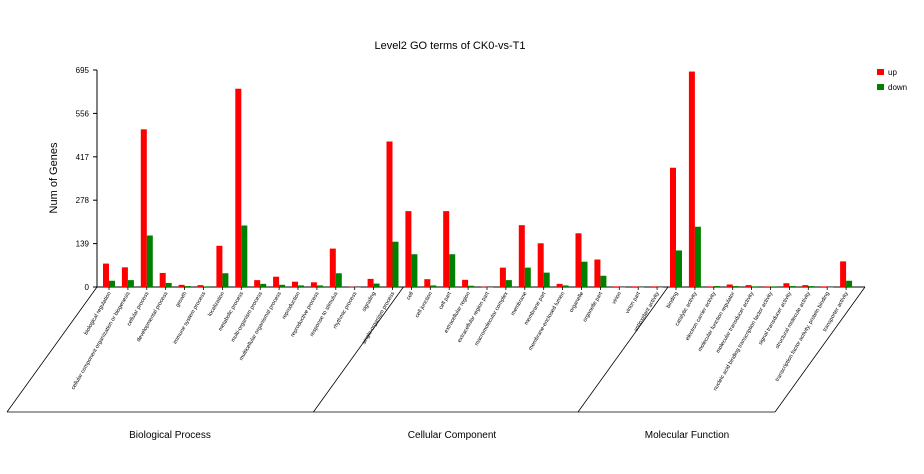 The image size is (924, 474). Describe the element at coordinates (181, 299) in the screenshot. I see `x-tick-label: growth` at that location.